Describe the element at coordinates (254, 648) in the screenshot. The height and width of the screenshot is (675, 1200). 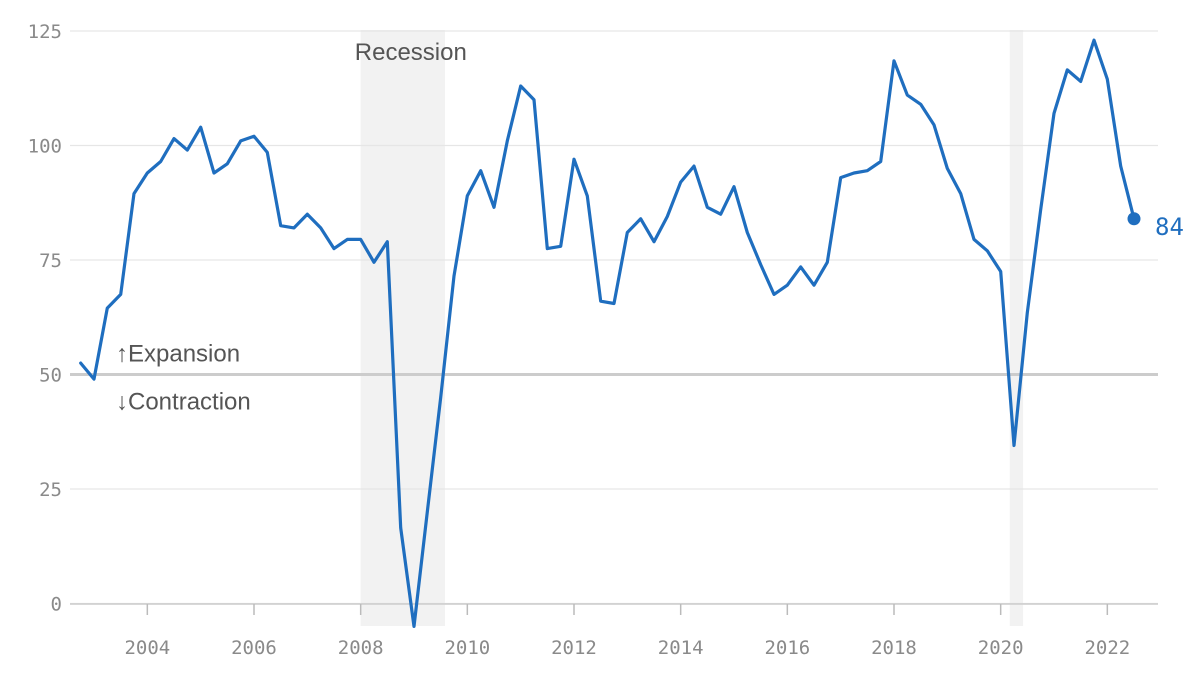
I see `x-tick-label-2006: 2006` at that location.